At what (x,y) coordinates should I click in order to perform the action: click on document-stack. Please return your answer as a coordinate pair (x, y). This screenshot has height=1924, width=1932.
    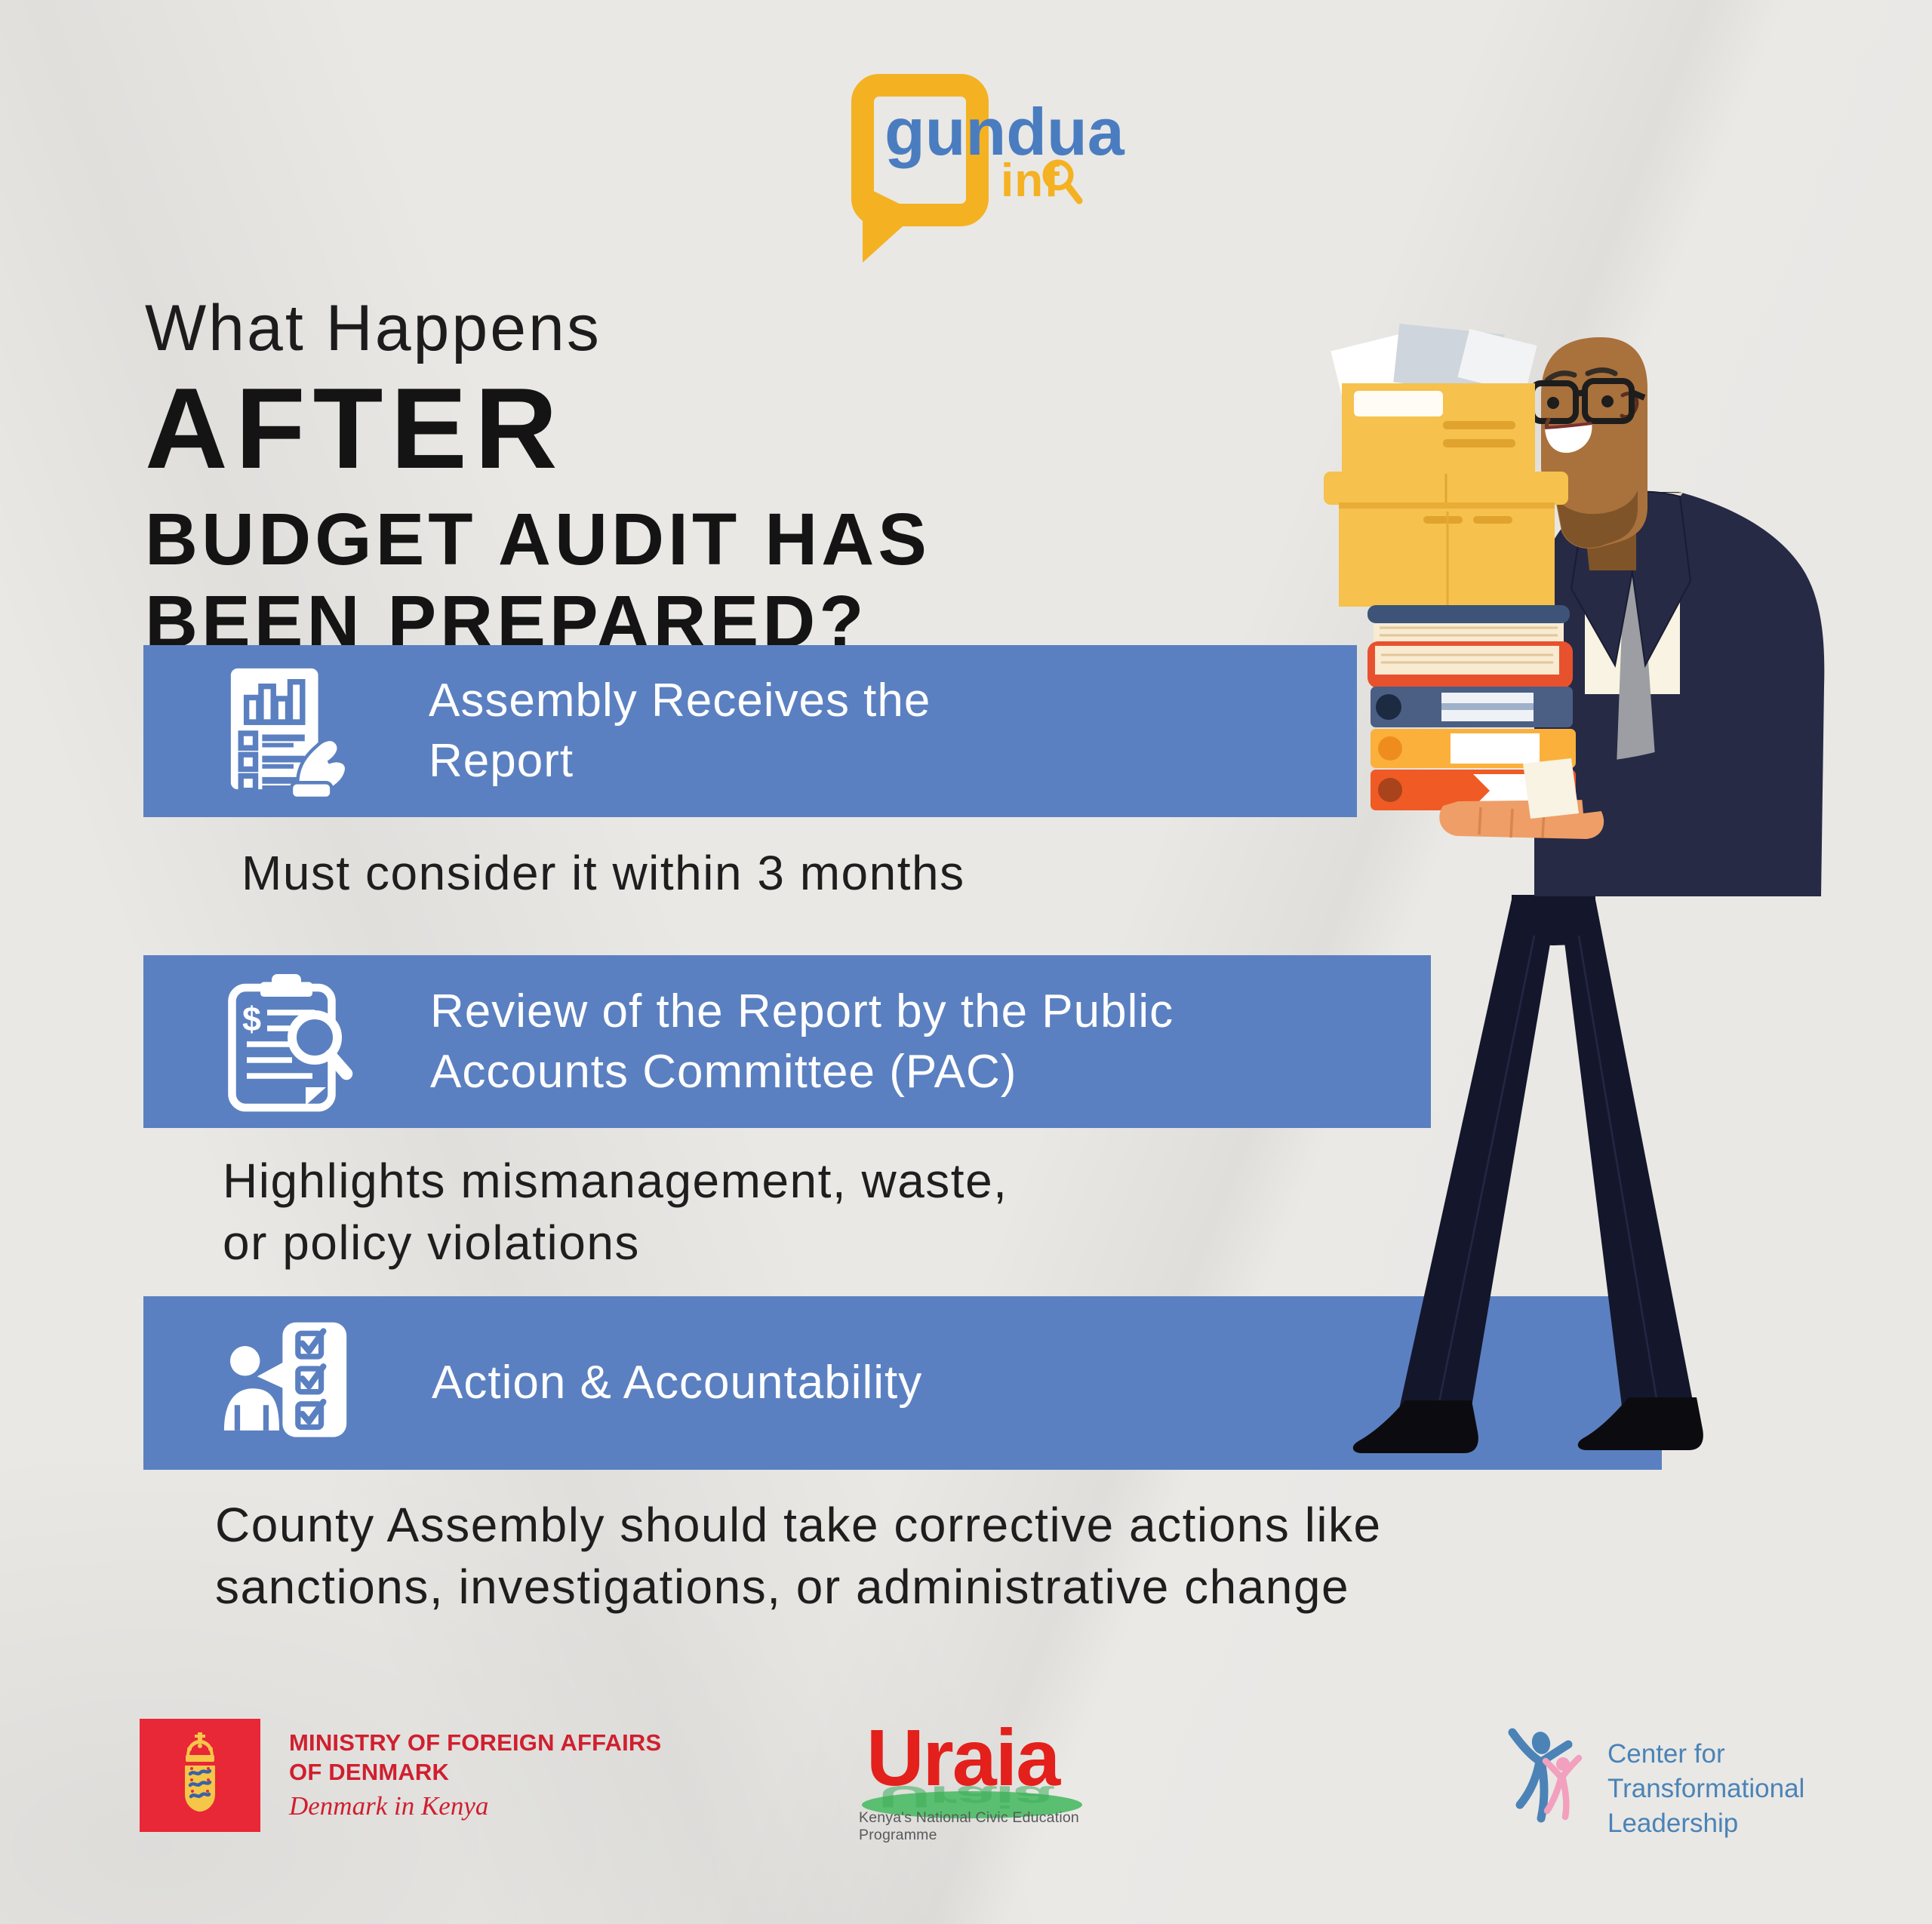
    Looking at the image, I should click on (1450, 566).